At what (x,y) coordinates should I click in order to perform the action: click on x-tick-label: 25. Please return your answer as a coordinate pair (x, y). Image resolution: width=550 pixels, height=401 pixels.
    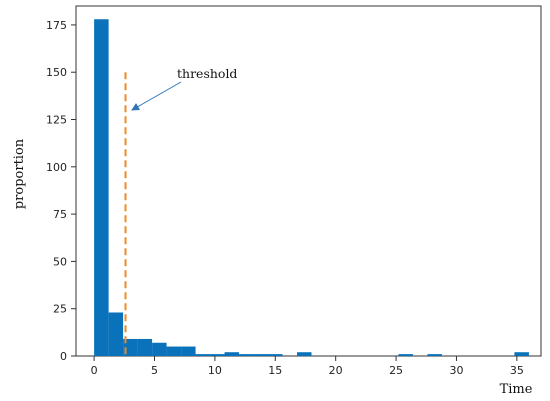
    Looking at the image, I should click on (396, 370).